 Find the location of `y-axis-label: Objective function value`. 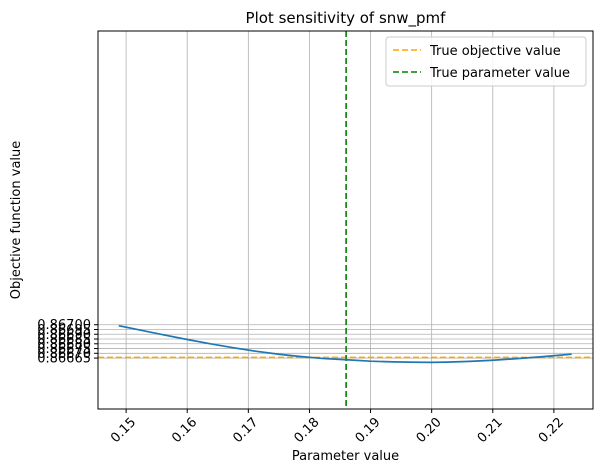

y-axis-label: Objective function value is located at coordinates (16, 220).